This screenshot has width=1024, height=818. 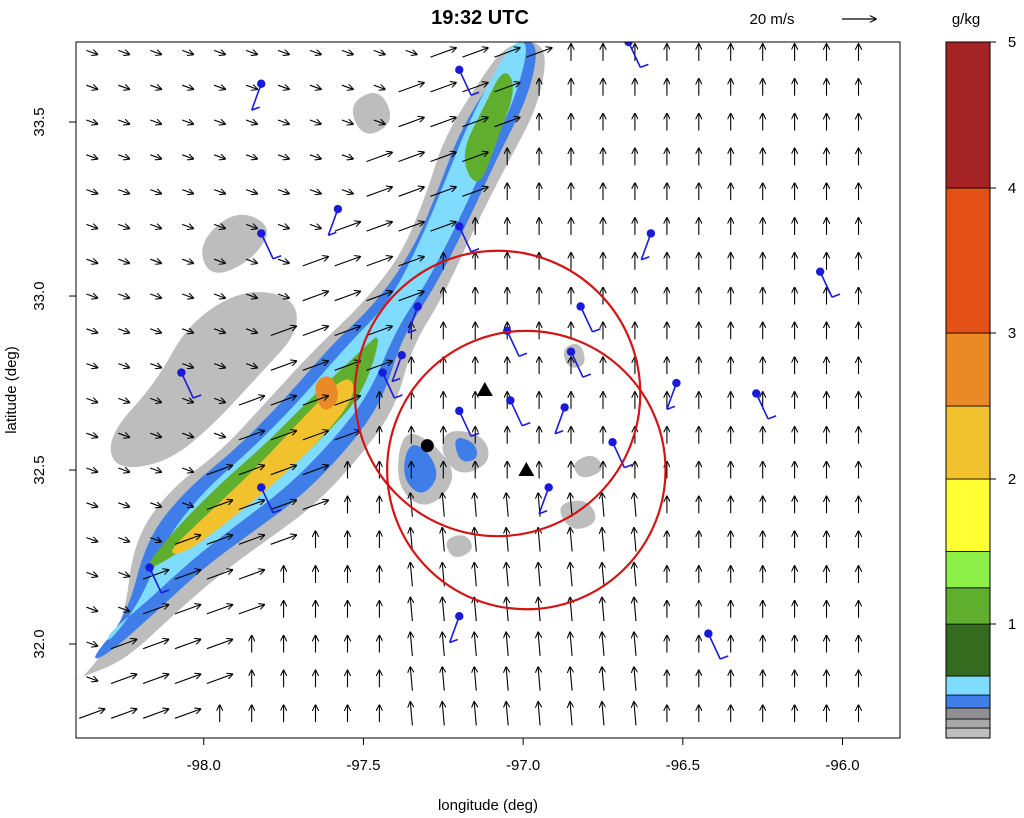 What do you see at coordinates (39, 469) in the screenshot?
I see `y-tick-label: 32.5` at bounding box center [39, 469].